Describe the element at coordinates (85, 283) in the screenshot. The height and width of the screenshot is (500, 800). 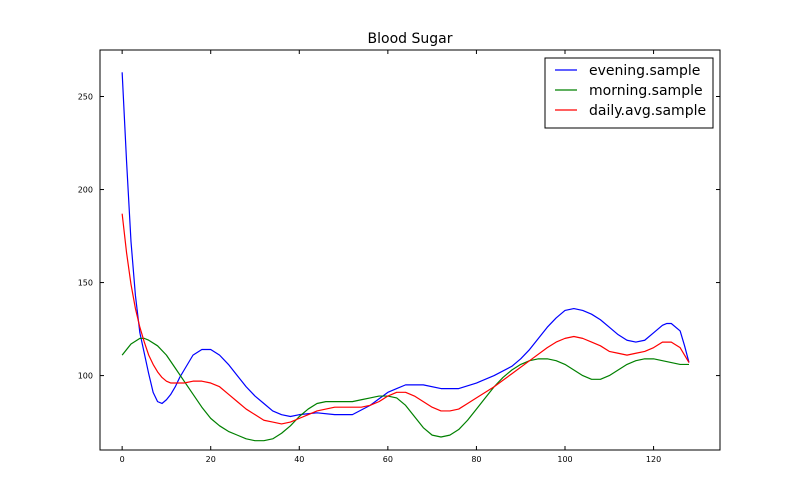
I see `y-tick-label: 150` at that location.